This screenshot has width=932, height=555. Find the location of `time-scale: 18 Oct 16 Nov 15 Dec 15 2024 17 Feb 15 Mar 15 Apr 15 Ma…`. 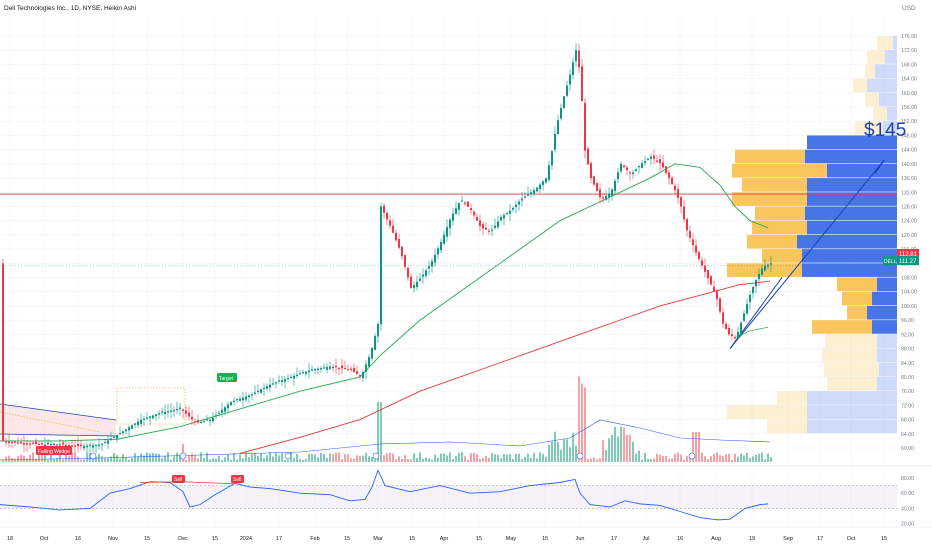

time-scale: 18 Oct 16 Nov 15 Dec 15 2024 17 Feb 15 Mar 15 Apr 15 Ma… is located at coordinates (466, 534).